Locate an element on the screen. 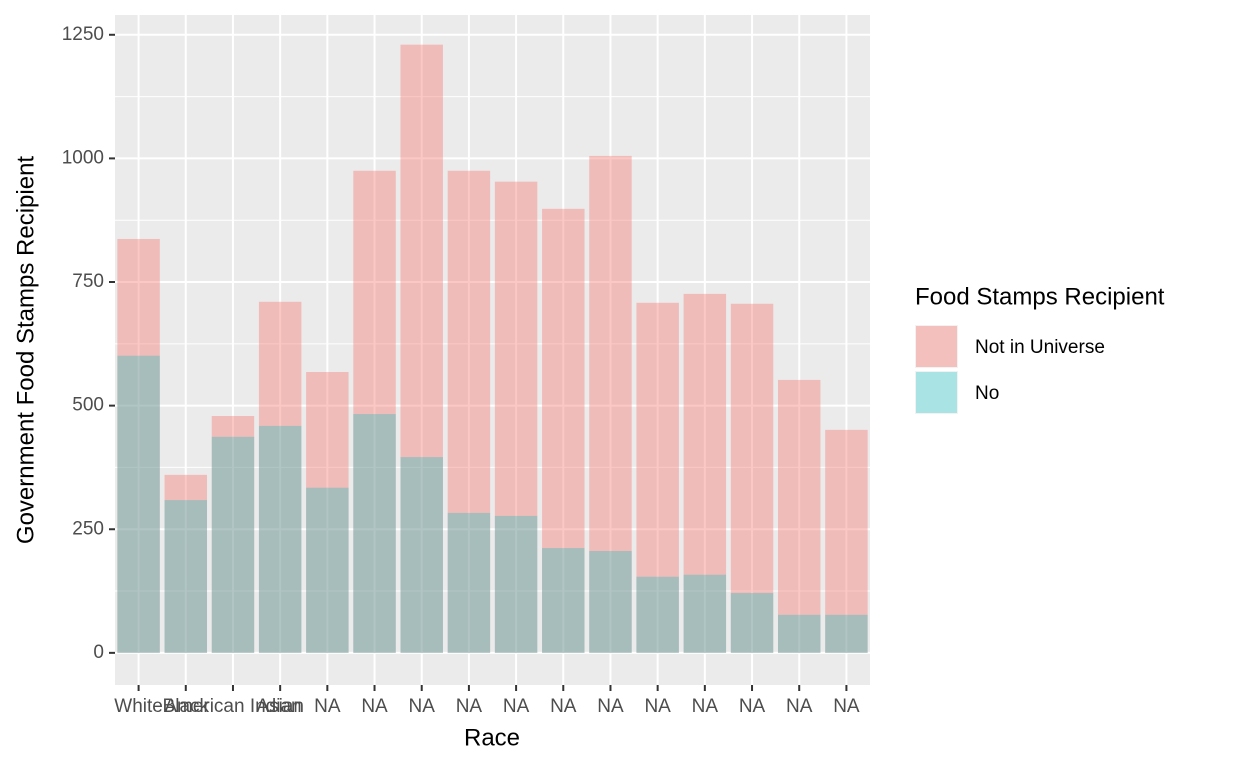 This screenshot has height=773, width=1248. x-tick-label: White is located at coordinates (138, 706).